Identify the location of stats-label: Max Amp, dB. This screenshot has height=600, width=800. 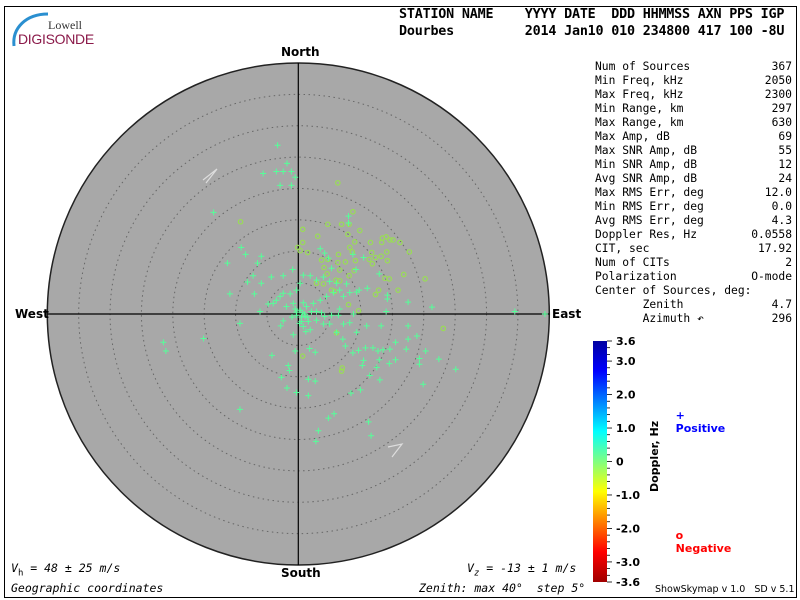
(632, 136).